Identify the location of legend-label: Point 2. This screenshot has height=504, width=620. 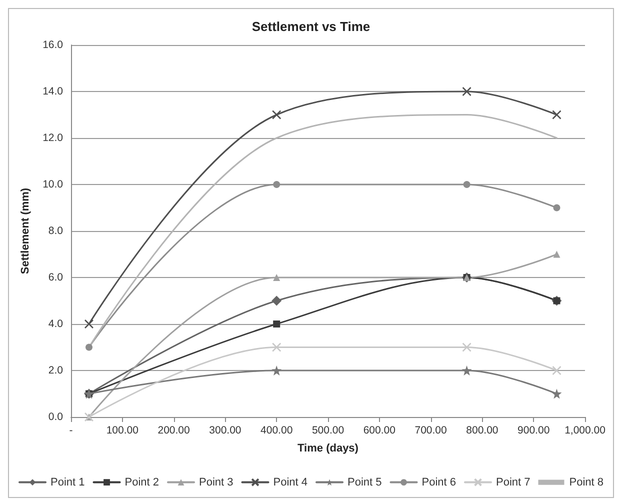
(142, 482).